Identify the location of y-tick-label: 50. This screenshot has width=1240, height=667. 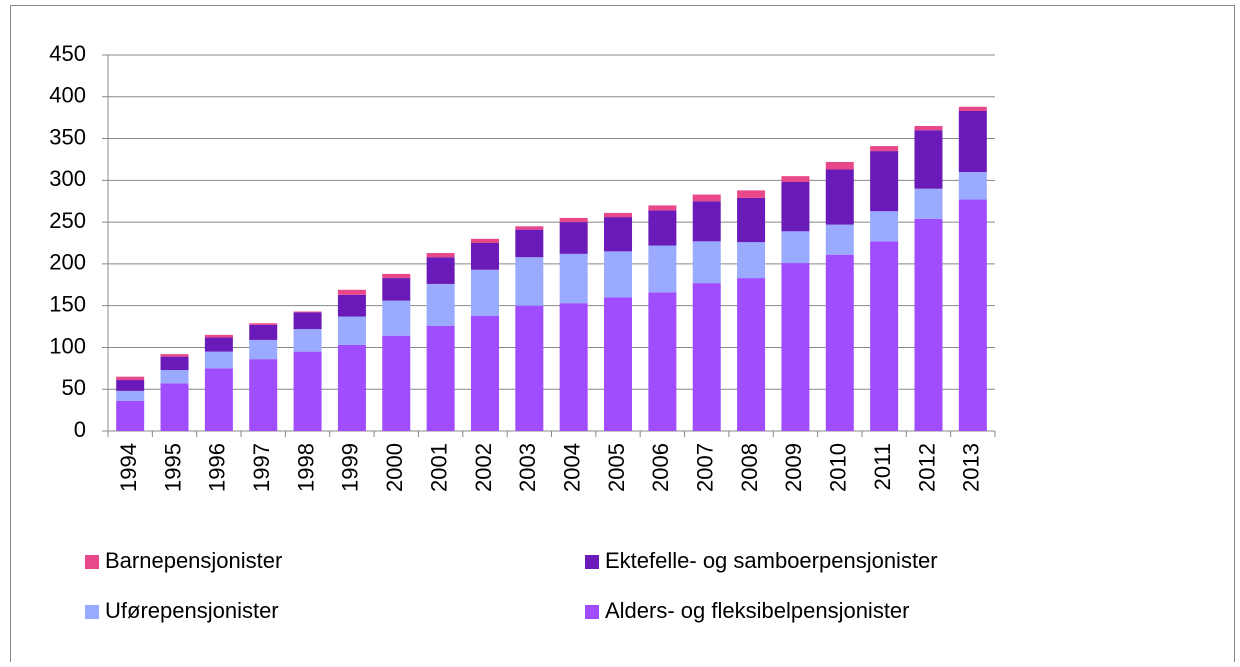
(74, 387).